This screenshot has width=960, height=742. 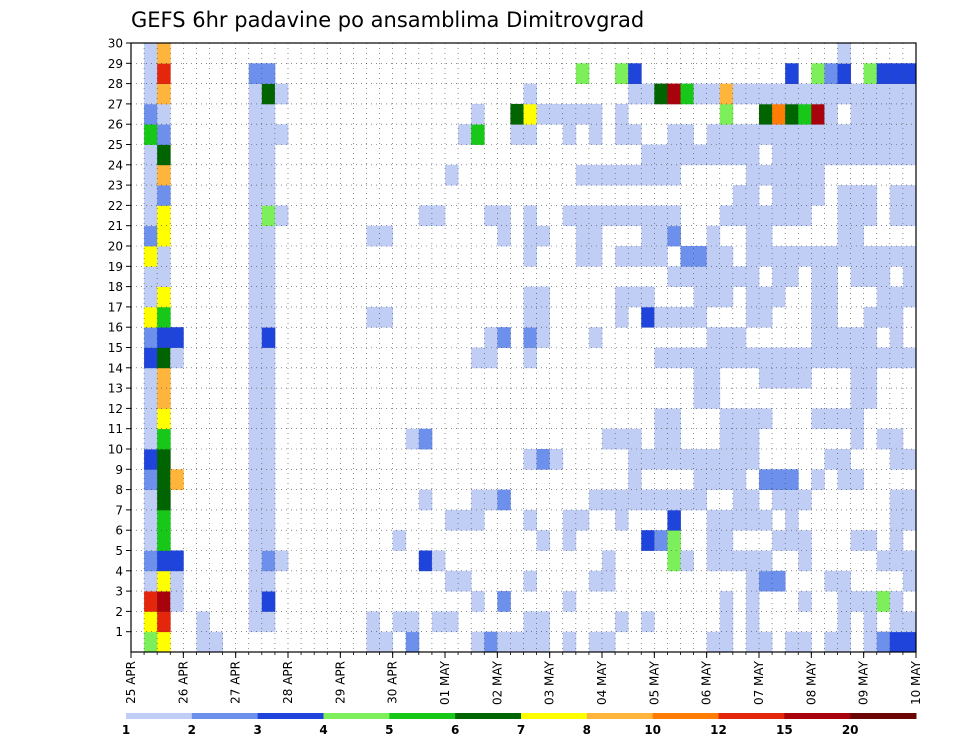 I want to click on x-tick-label: 25 APR, so click(x=131, y=682).